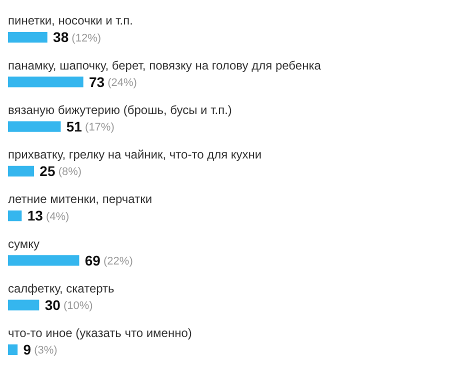  What do you see at coordinates (77, 37) in the screenshot?
I see `data-label: 38 (12%)` at bounding box center [77, 37].